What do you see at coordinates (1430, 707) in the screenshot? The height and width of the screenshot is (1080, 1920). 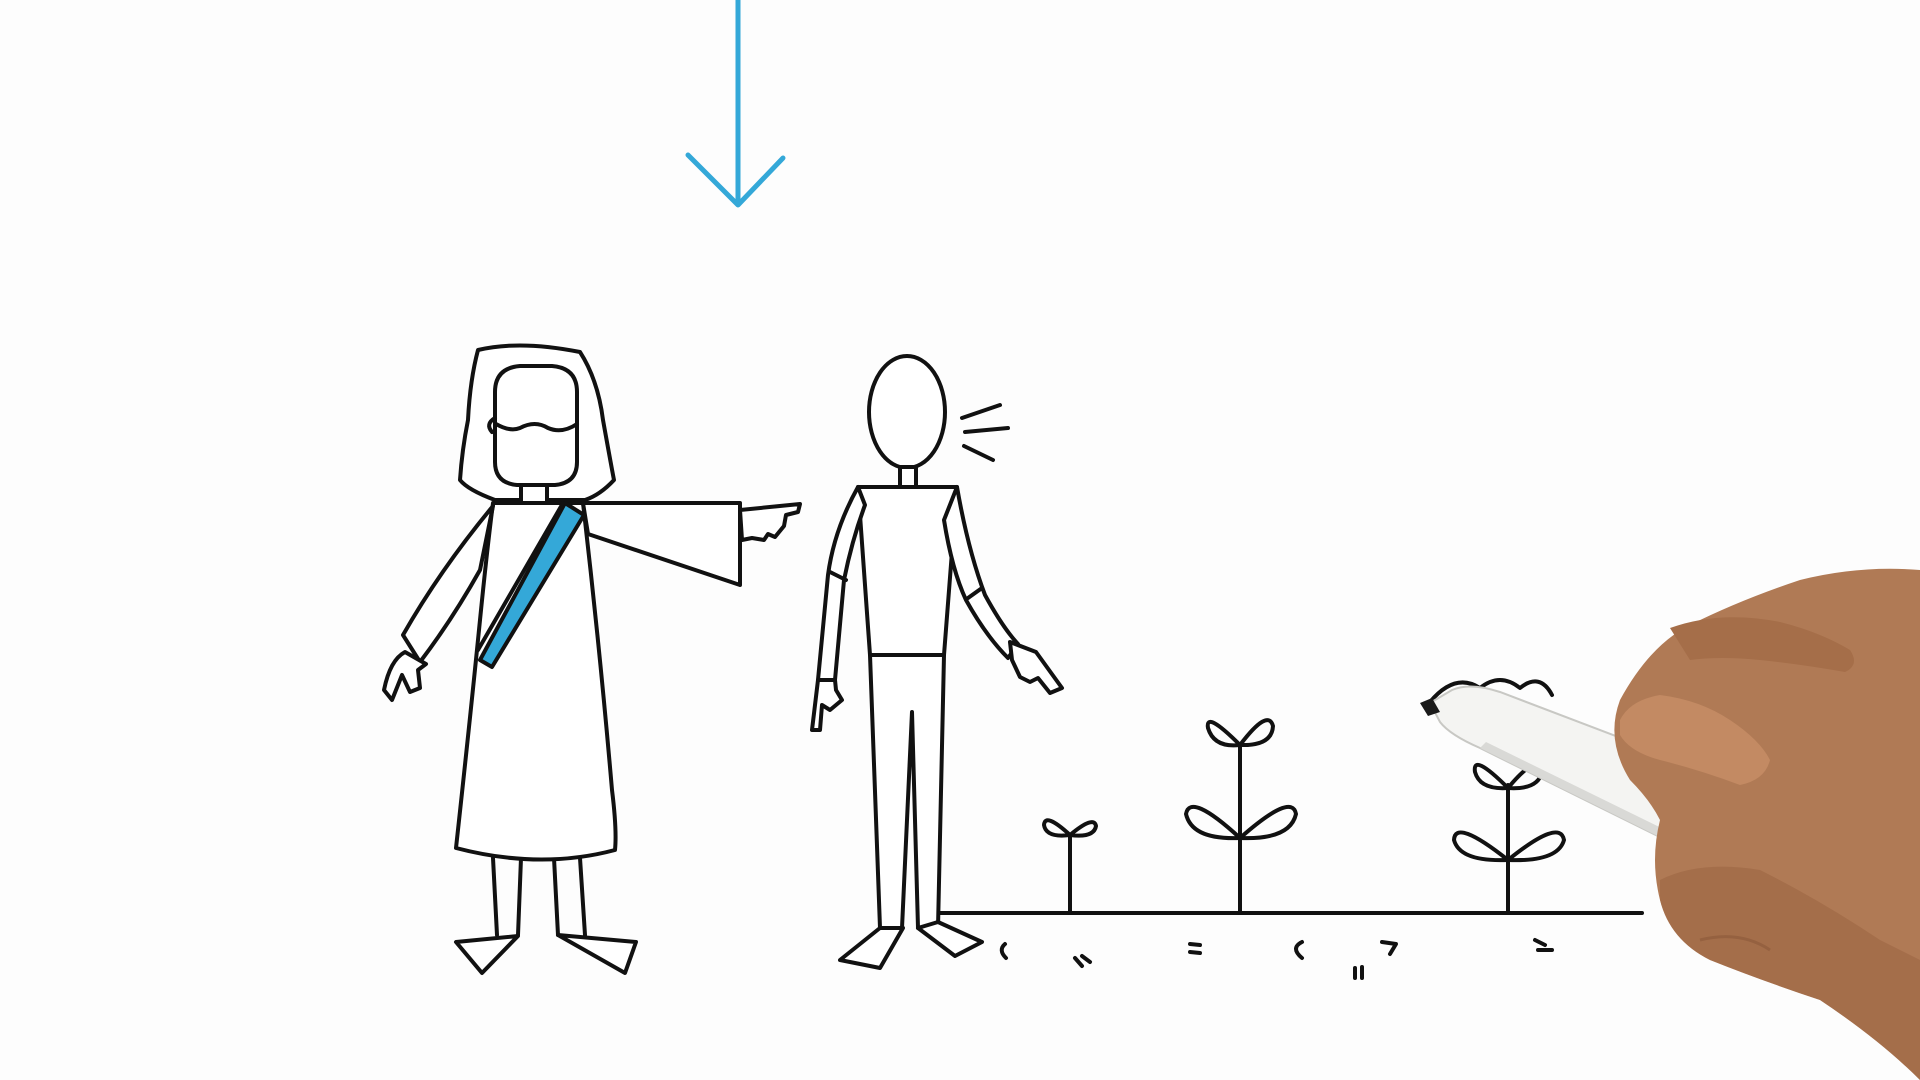 I see `marker-tip` at bounding box center [1430, 707].